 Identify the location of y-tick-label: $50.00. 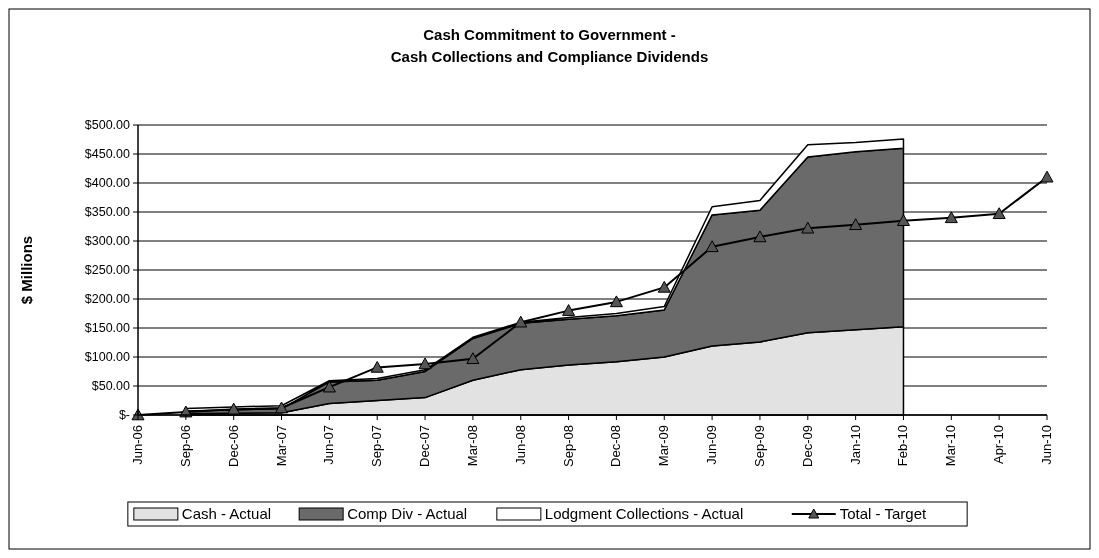
(111, 386).